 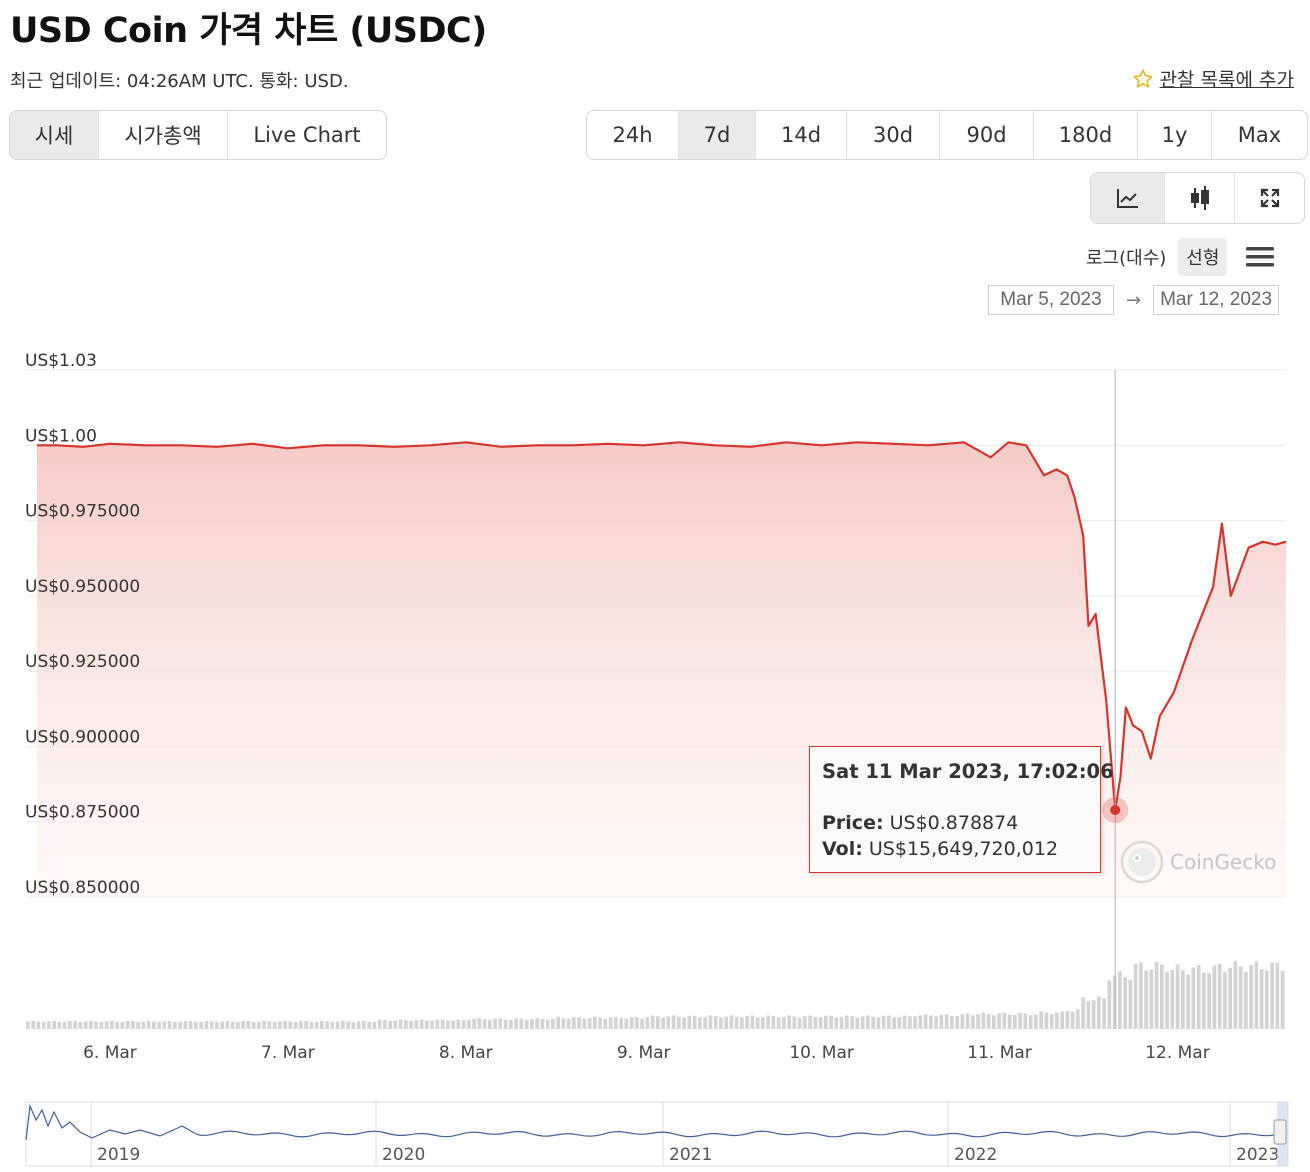 I want to click on x-tick-label: 9. Mar, so click(x=644, y=1053).